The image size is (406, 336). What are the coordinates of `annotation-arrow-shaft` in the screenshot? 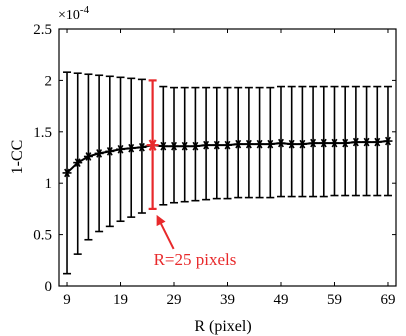 It's located at (166, 235).